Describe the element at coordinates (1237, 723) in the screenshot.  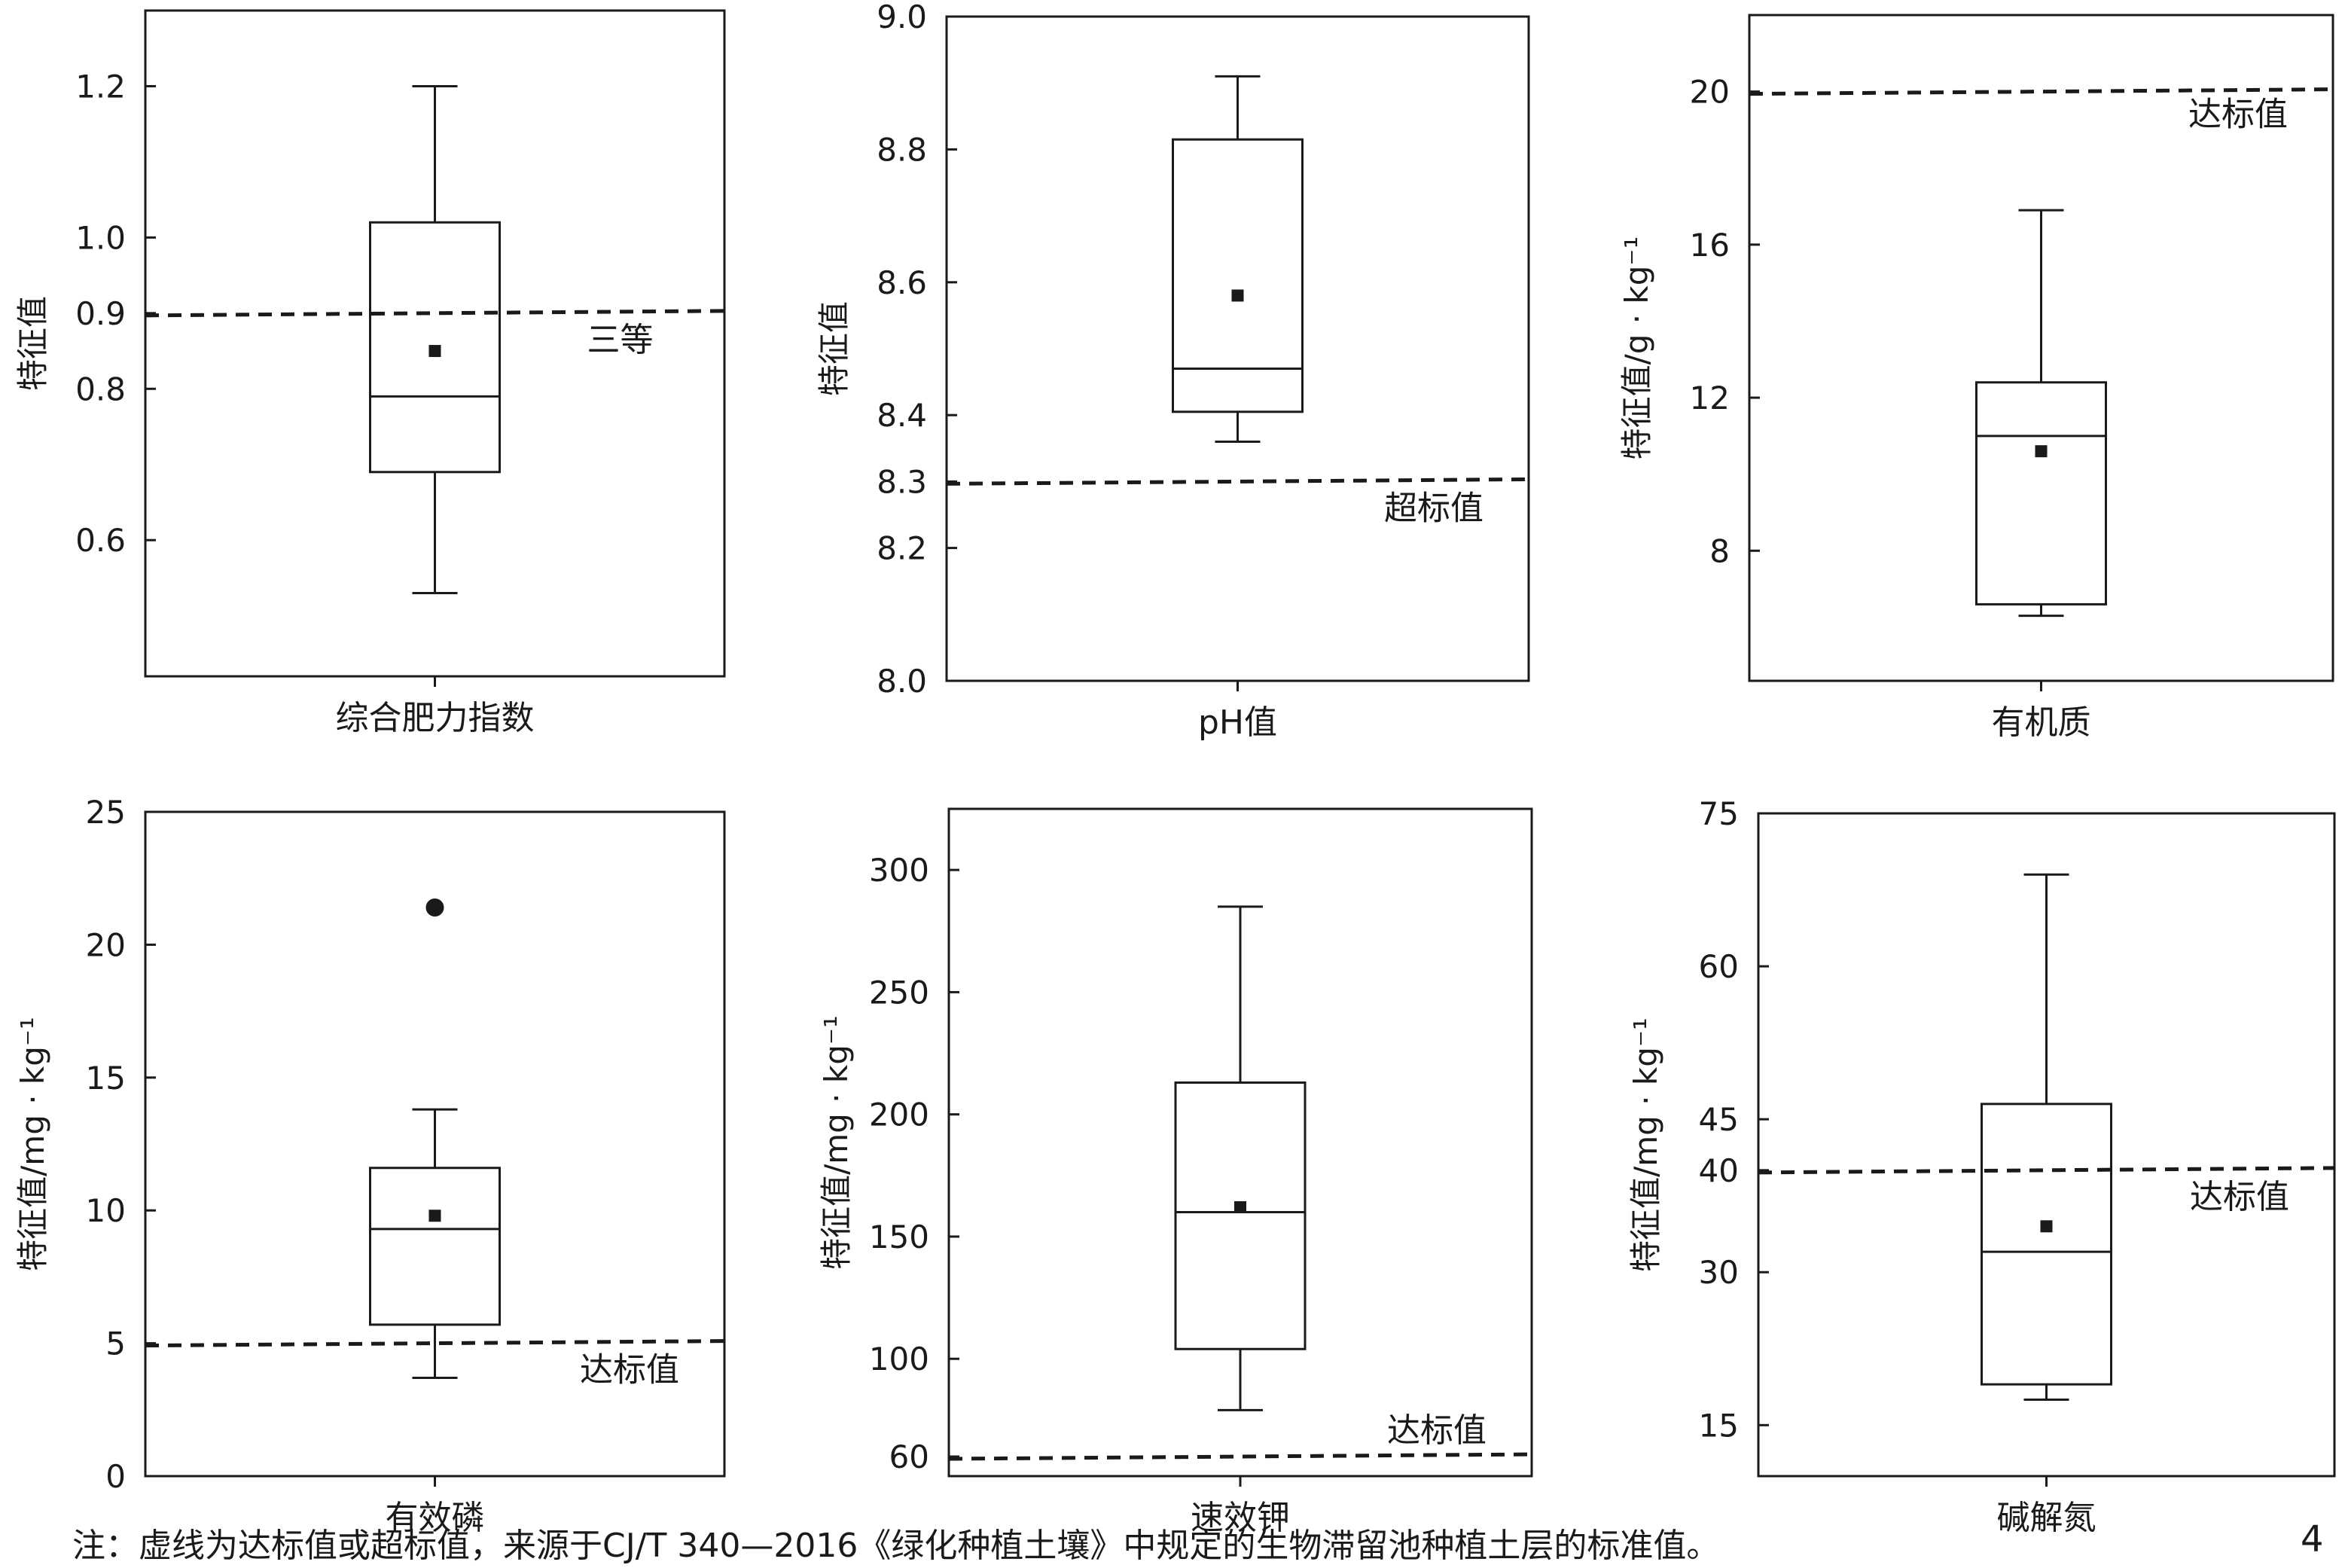
I see `x-axis-label: pH值` at that location.